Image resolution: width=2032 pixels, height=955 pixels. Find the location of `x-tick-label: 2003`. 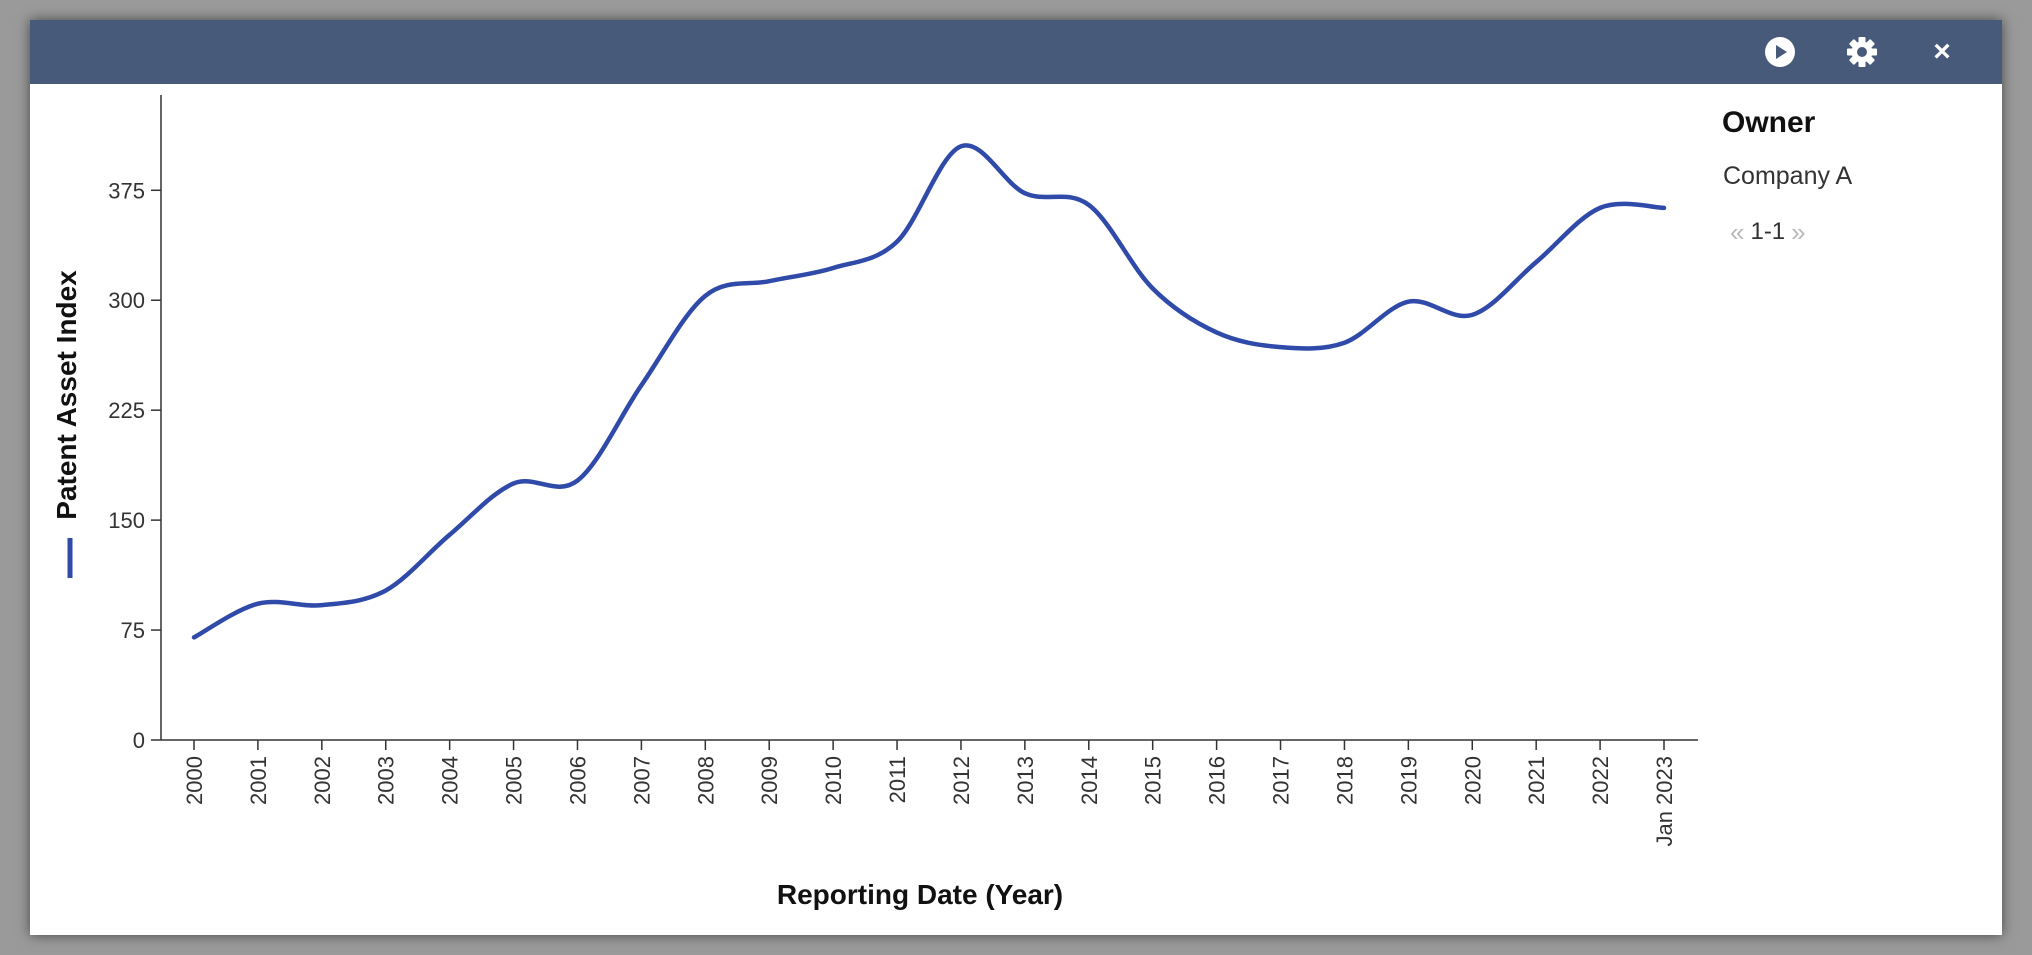

x-tick-label: 2003 is located at coordinates (386, 780).